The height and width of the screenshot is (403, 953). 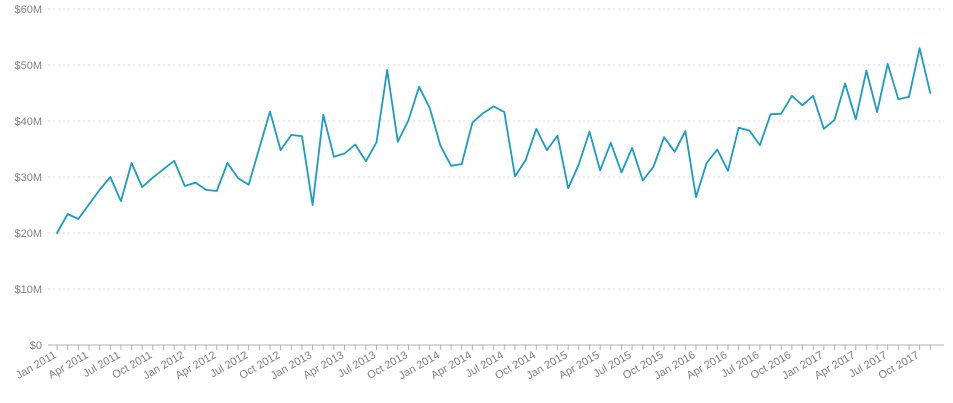 What do you see at coordinates (28, 66) in the screenshot?
I see `y-tick-label: $50M` at bounding box center [28, 66].